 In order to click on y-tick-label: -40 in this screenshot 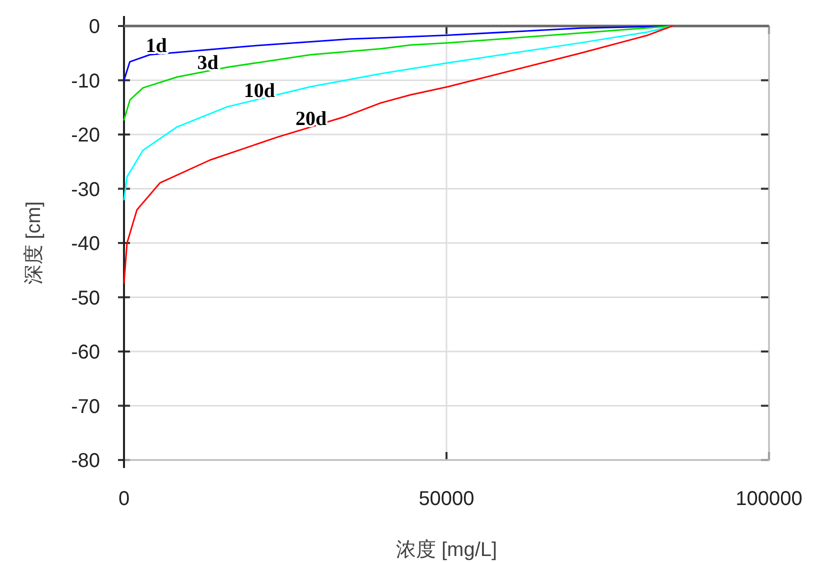, I will do `click(85, 244)`.